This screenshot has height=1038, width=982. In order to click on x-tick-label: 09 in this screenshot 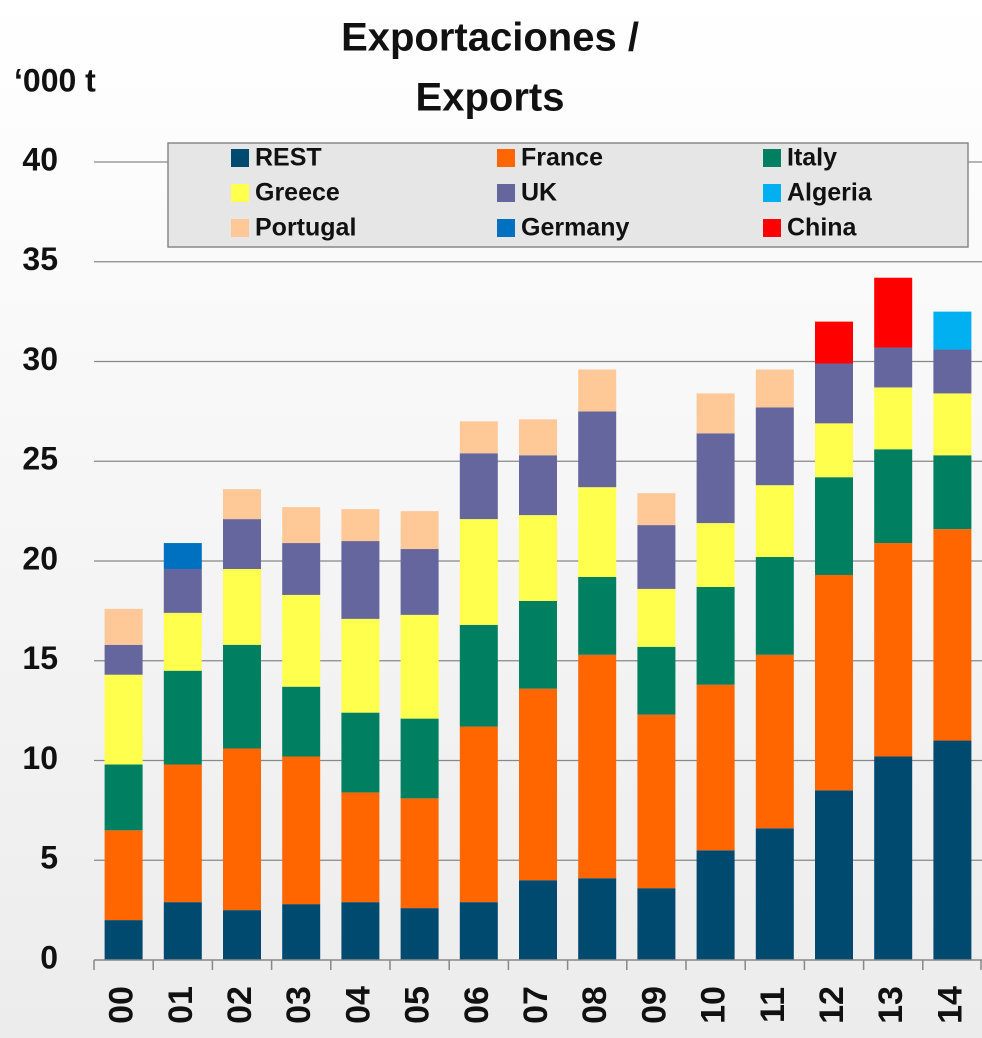, I will do `click(654, 1005)`.